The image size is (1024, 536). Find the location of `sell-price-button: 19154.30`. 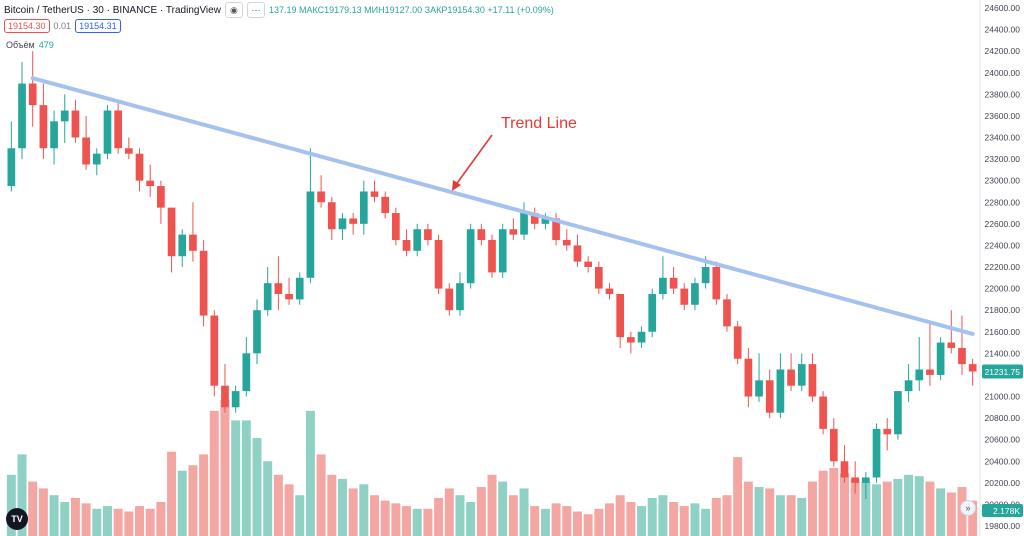

sell-price-button: 19154.30 is located at coordinates (27, 26).